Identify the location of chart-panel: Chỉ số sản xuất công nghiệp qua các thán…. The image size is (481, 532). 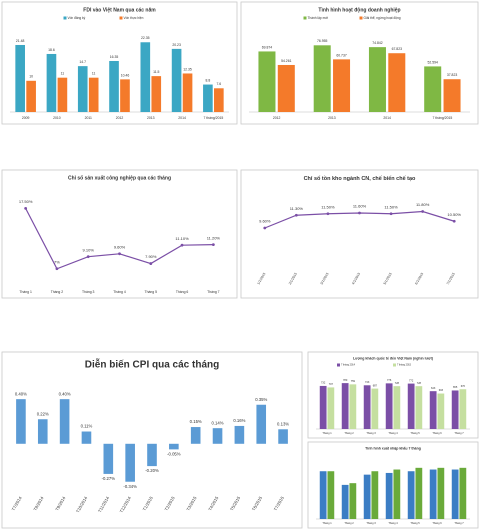
(119, 234).